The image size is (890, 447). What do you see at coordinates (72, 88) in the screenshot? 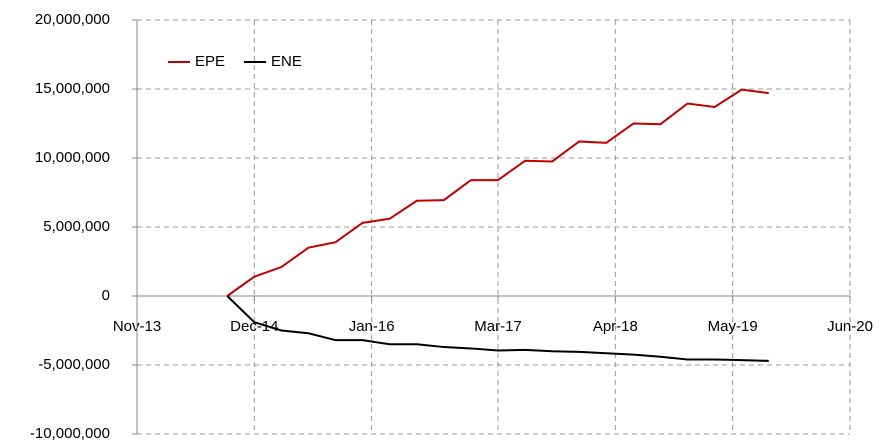
I see `y-tick-label: 15,000,000` at bounding box center [72, 88].